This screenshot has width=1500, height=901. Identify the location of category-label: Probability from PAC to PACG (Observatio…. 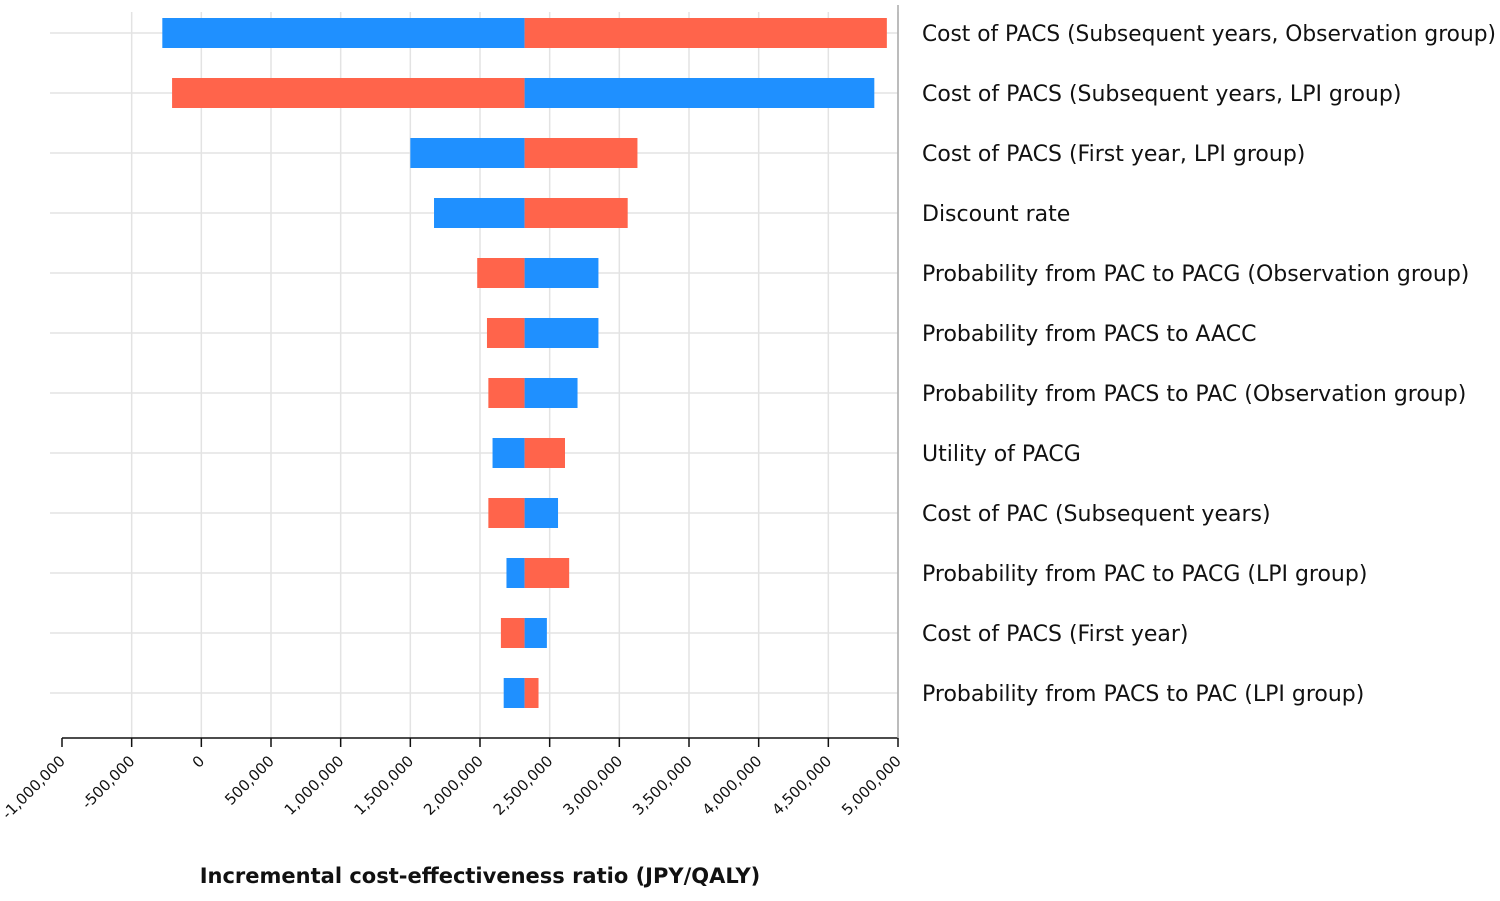
(1195, 274).